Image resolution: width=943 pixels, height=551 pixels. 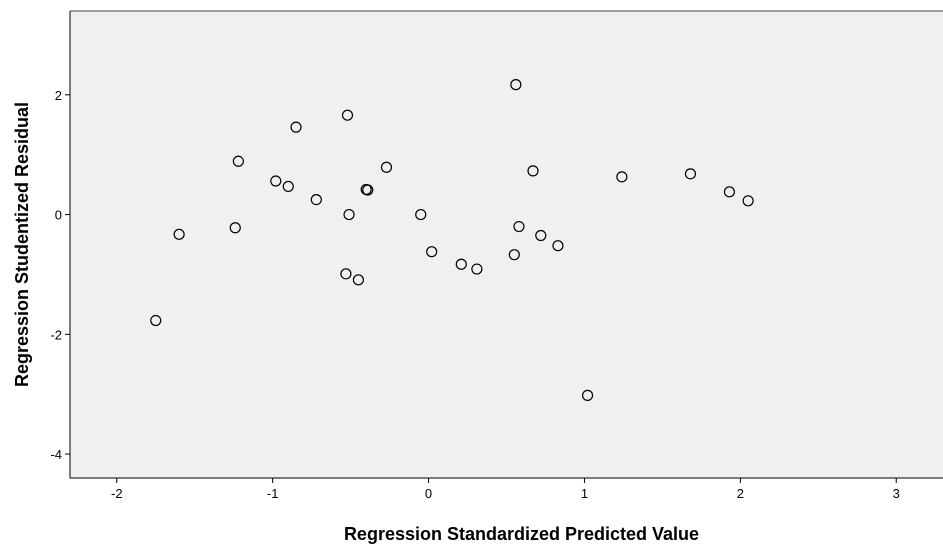 I want to click on x-tick-label: -1, so click(x=273, y=493).